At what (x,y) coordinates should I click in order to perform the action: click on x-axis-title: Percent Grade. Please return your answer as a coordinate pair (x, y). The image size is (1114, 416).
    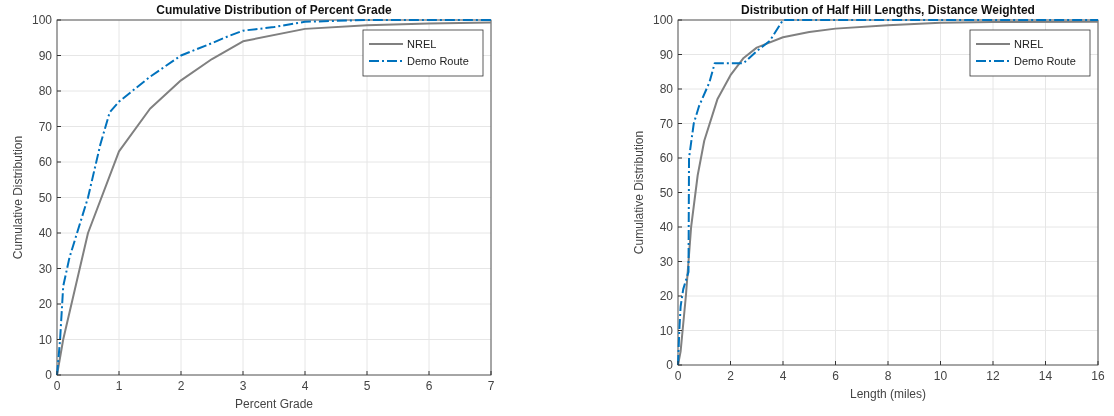
    Looking at the image, I should click on (274, 404).